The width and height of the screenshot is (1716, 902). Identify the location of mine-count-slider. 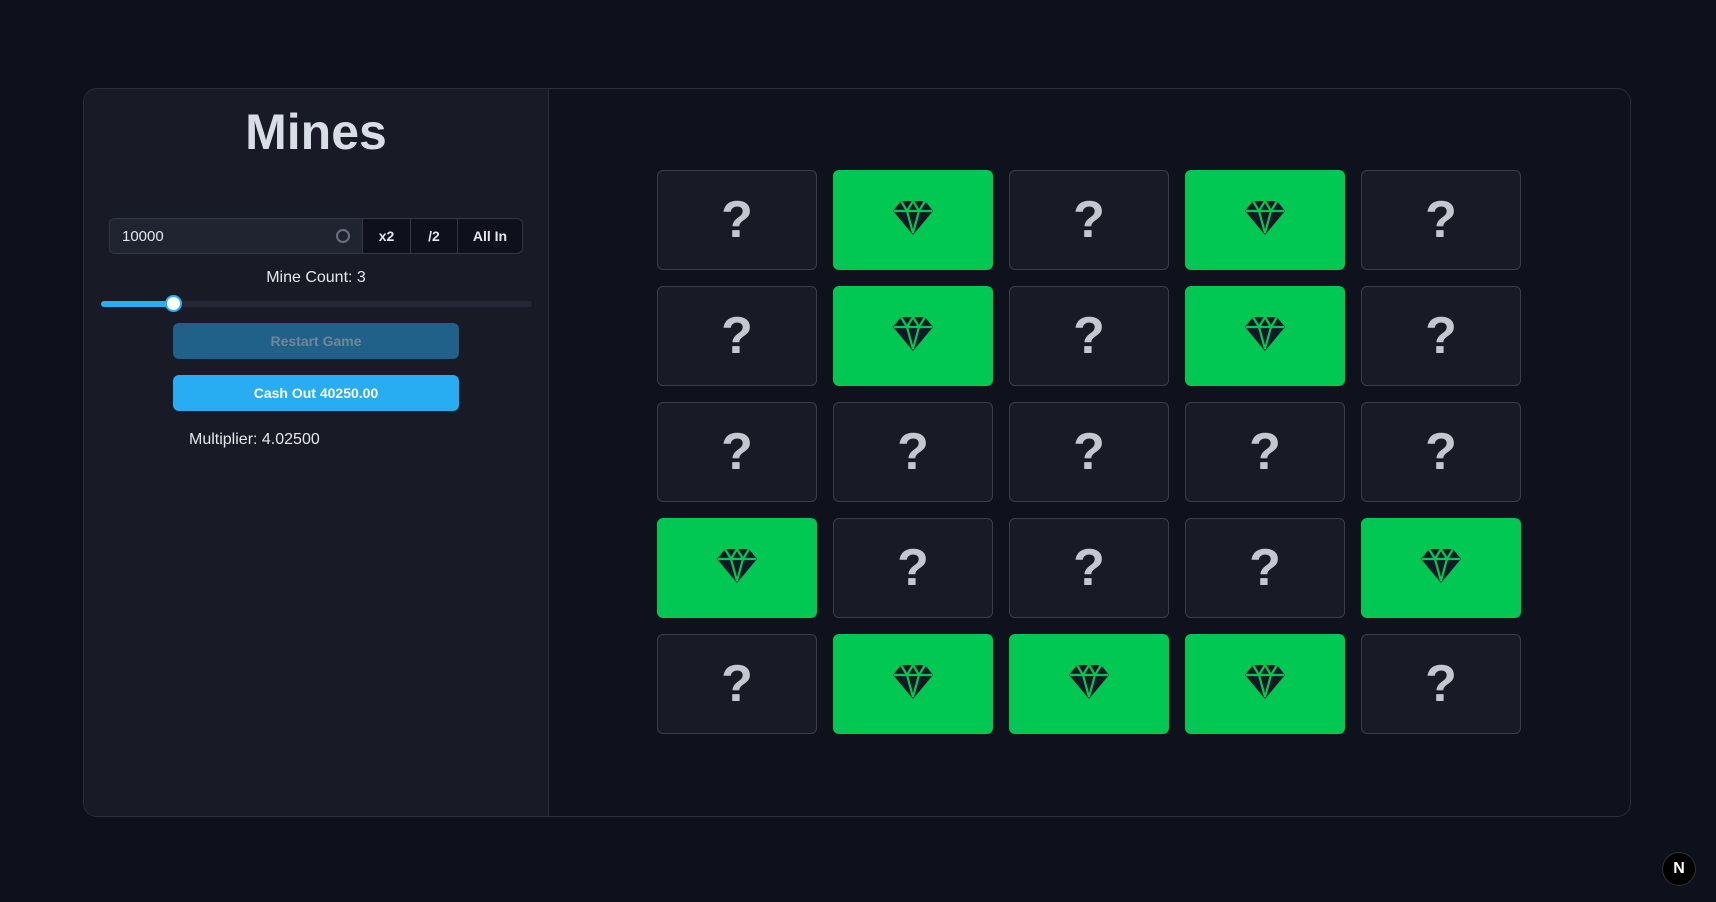
(316, 303).